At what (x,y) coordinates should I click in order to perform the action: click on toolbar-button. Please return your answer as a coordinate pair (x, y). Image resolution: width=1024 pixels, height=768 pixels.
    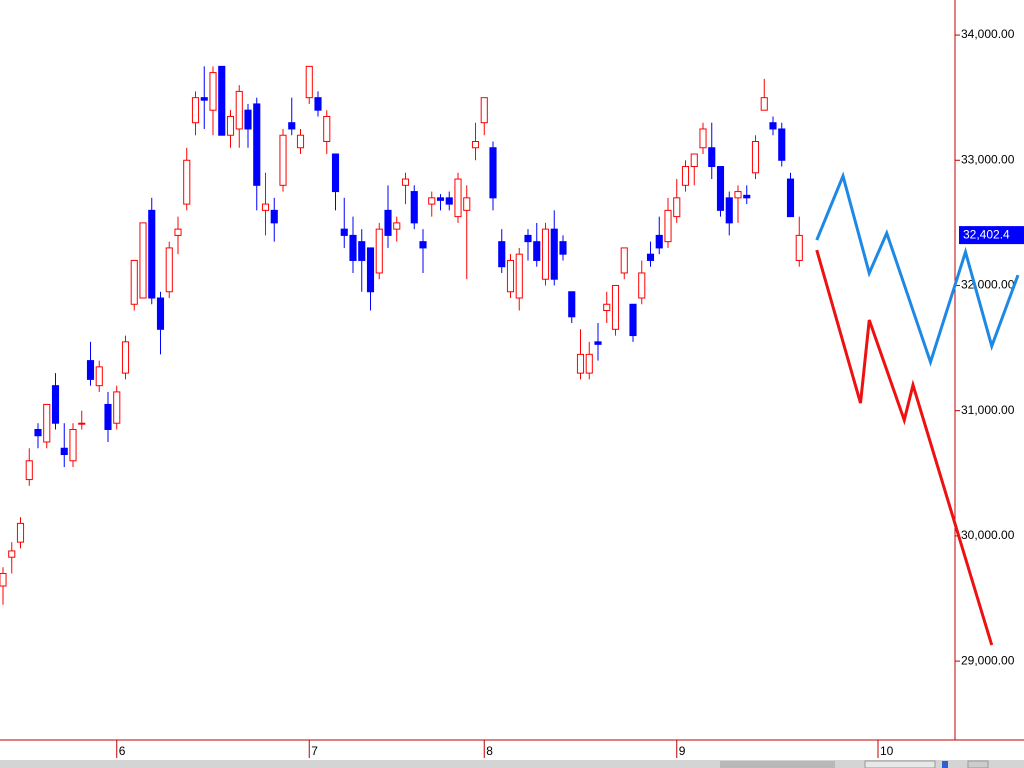
    Looking at the image, I should click on (978, 764).